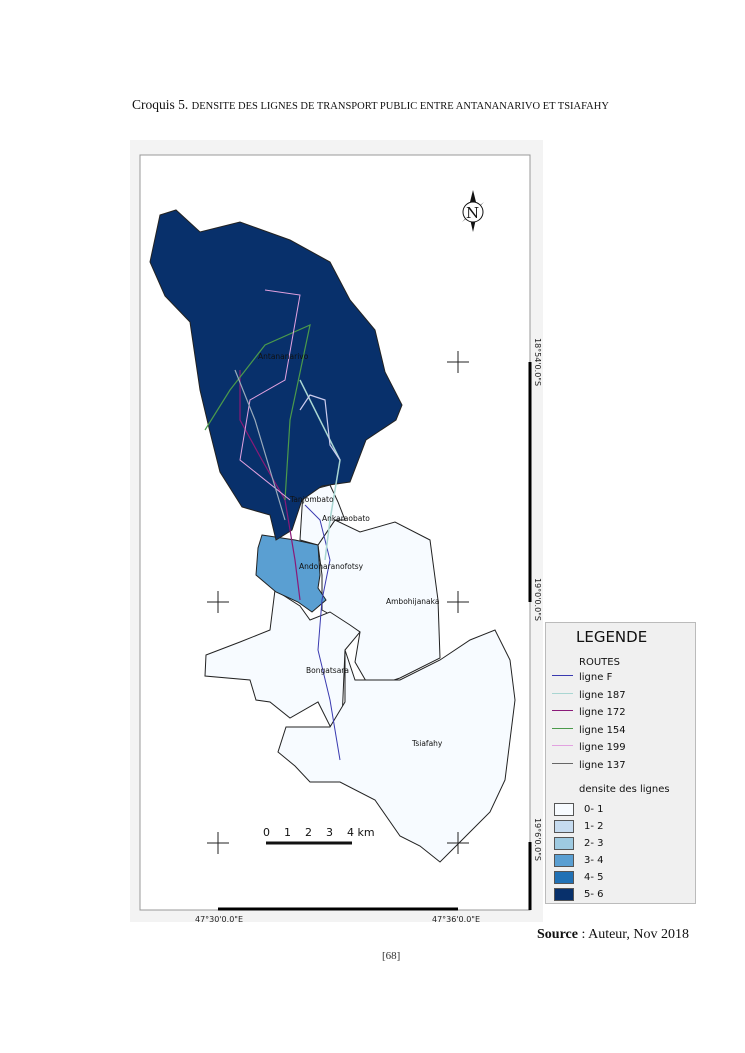 This screenshot has width=745, height=1053. What do you see at coordinates (320, 427) in the screenshot?
I see `river` at bounding box center [320, 427].